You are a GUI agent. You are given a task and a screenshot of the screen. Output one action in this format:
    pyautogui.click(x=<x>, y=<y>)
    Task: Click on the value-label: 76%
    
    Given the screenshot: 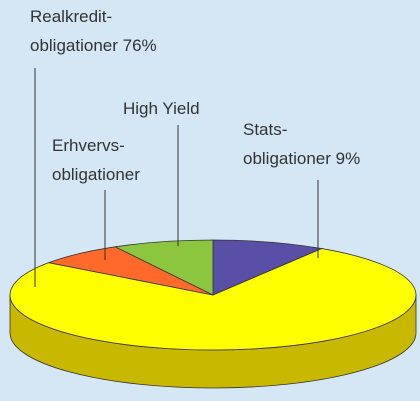 What is the action you would take?
    pyautogui.click(x=140, y=45)
    